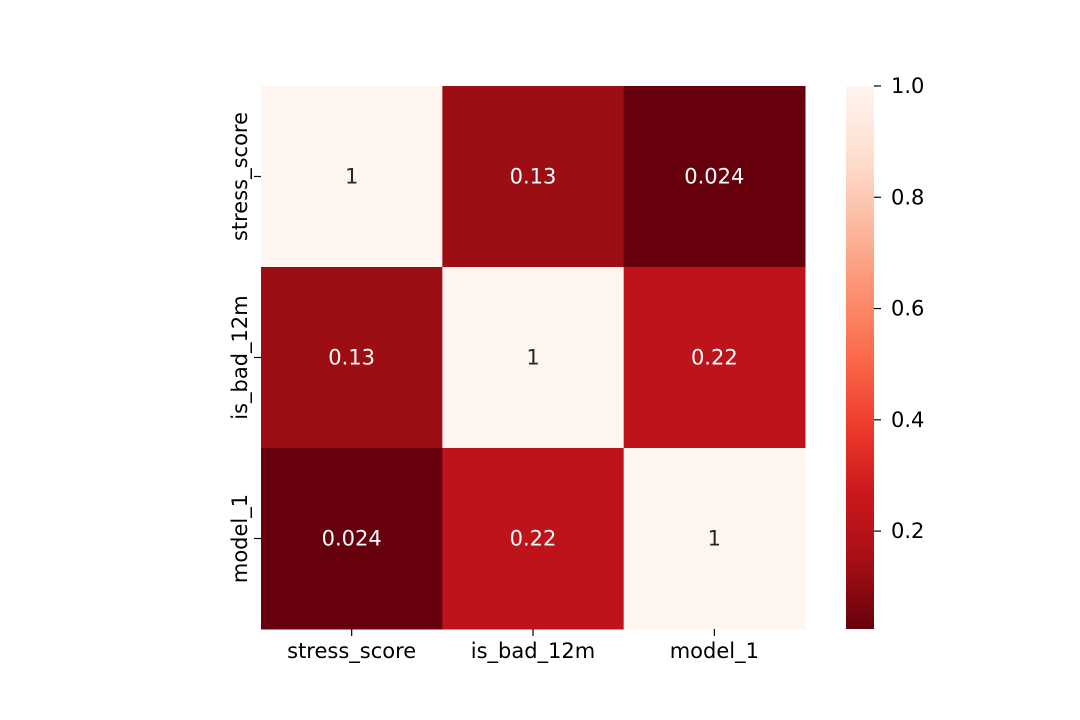  I want to click on x-axis: stress_score is_bad_12m model_1, so click(523, 646).